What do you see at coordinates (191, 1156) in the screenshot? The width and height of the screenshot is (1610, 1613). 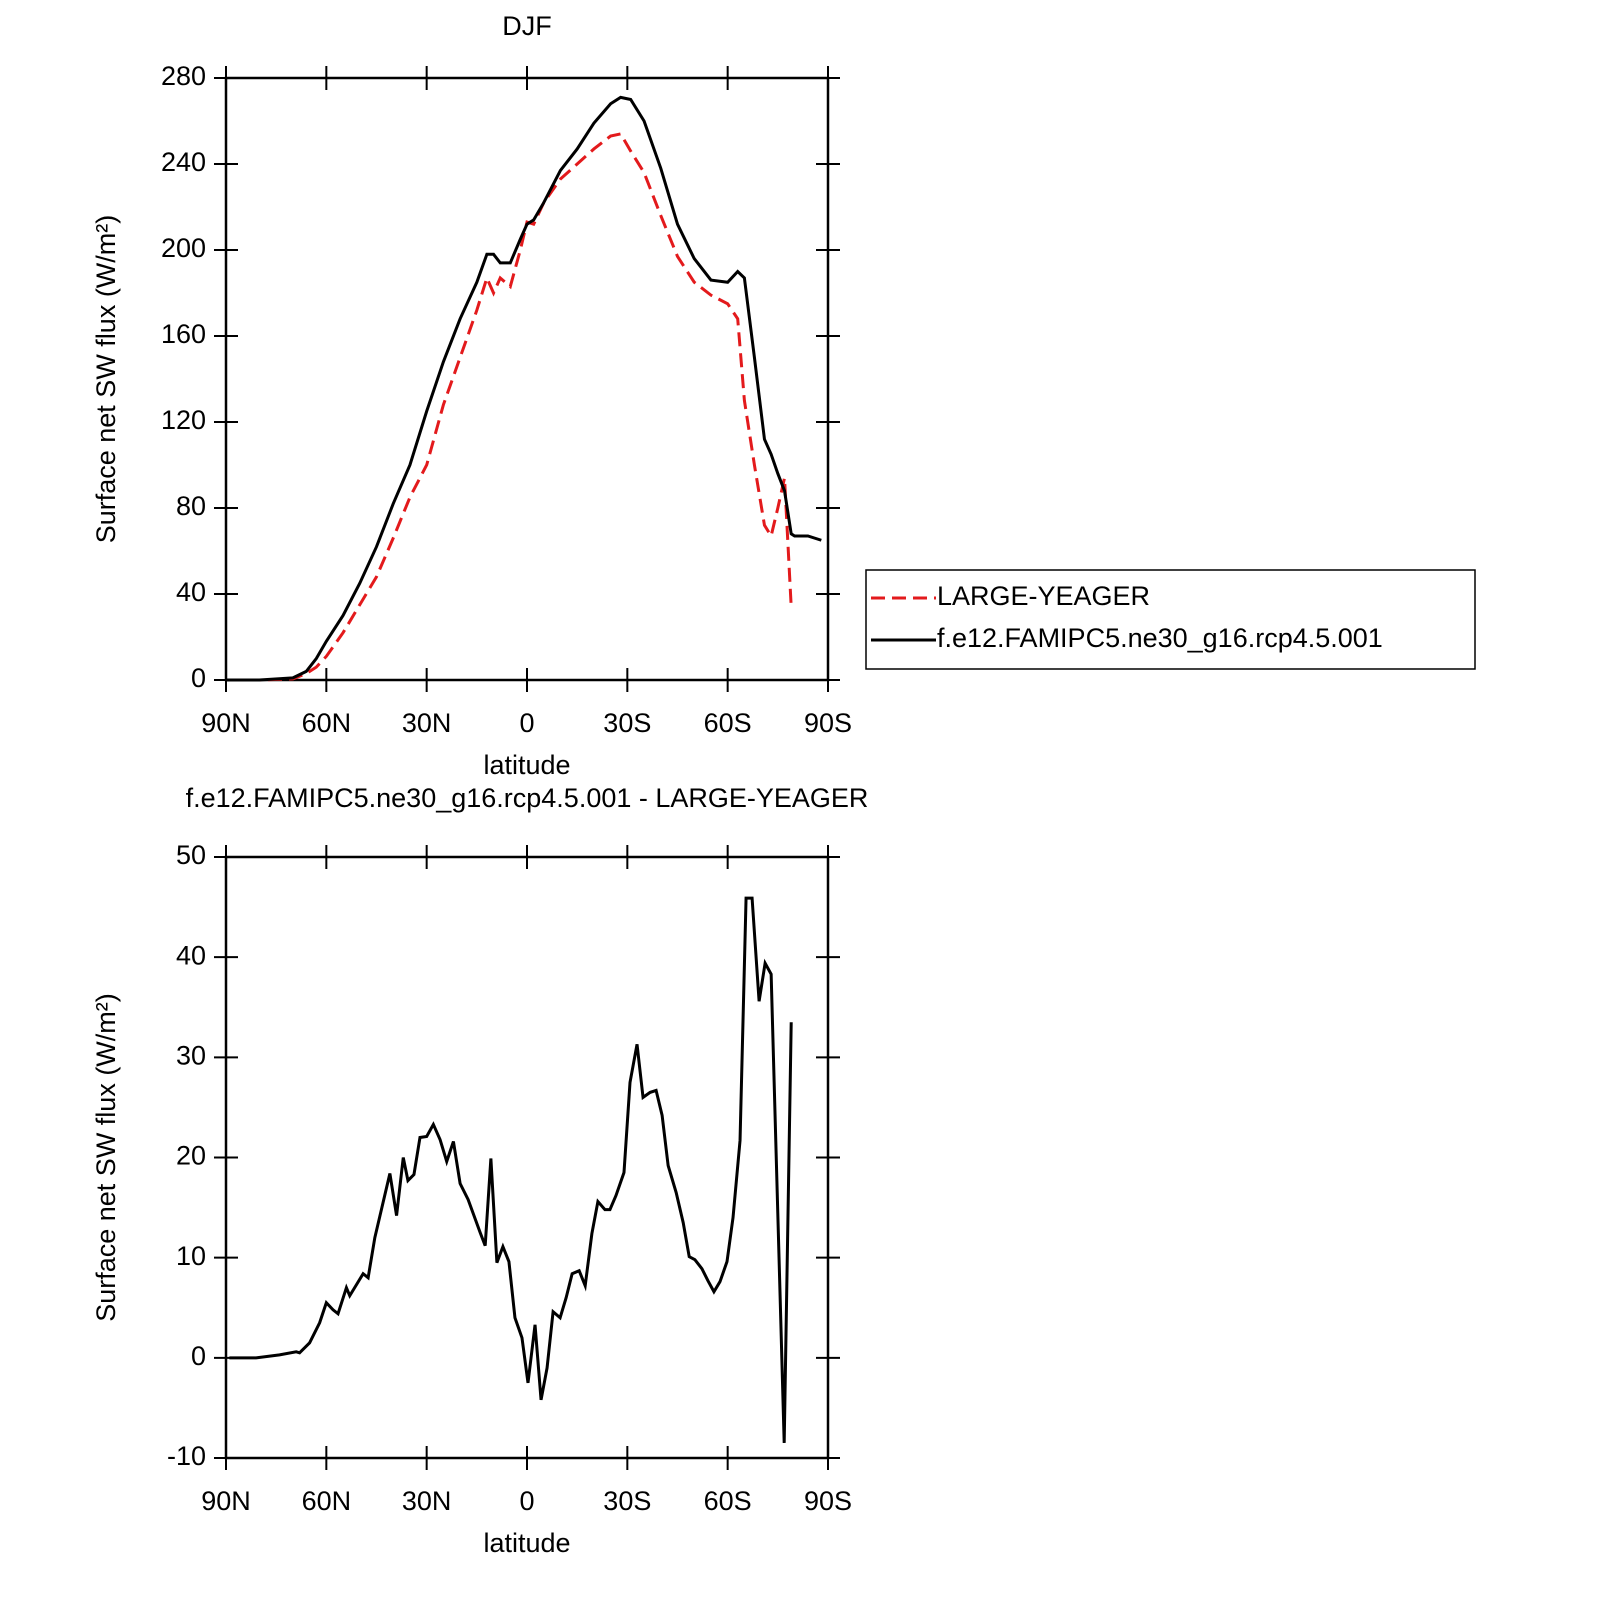 I see `y-tick-label: 20` at bounding box center [191, 1156].